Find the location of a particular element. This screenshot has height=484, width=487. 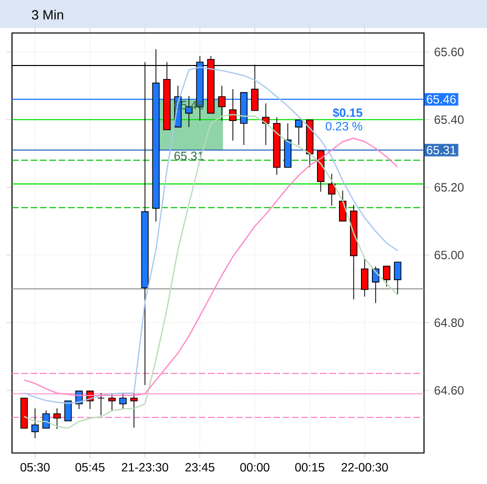

annotation: 0.23 % is located at coordinates (344, 126).